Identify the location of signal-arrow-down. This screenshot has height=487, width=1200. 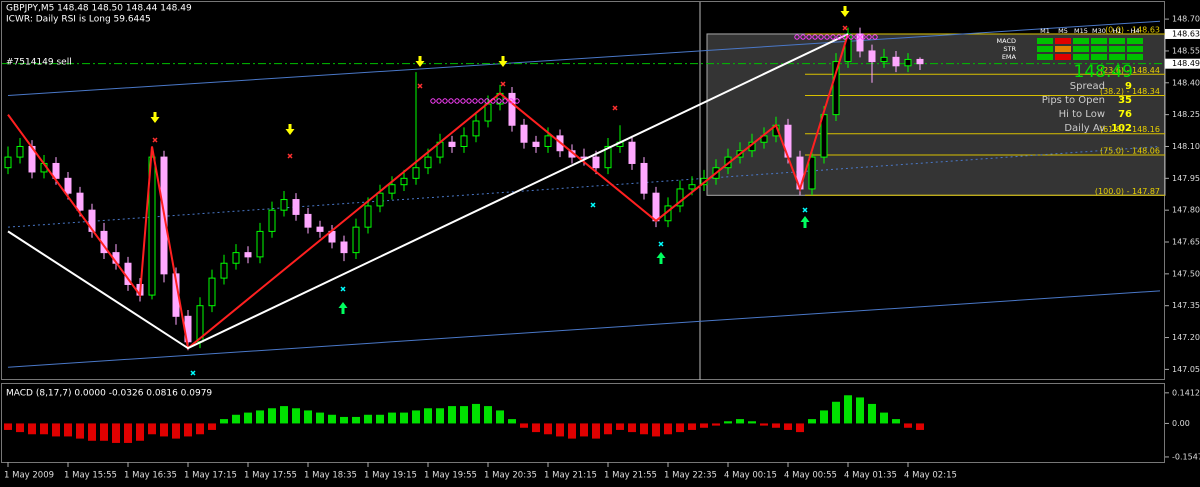
(503, 61).